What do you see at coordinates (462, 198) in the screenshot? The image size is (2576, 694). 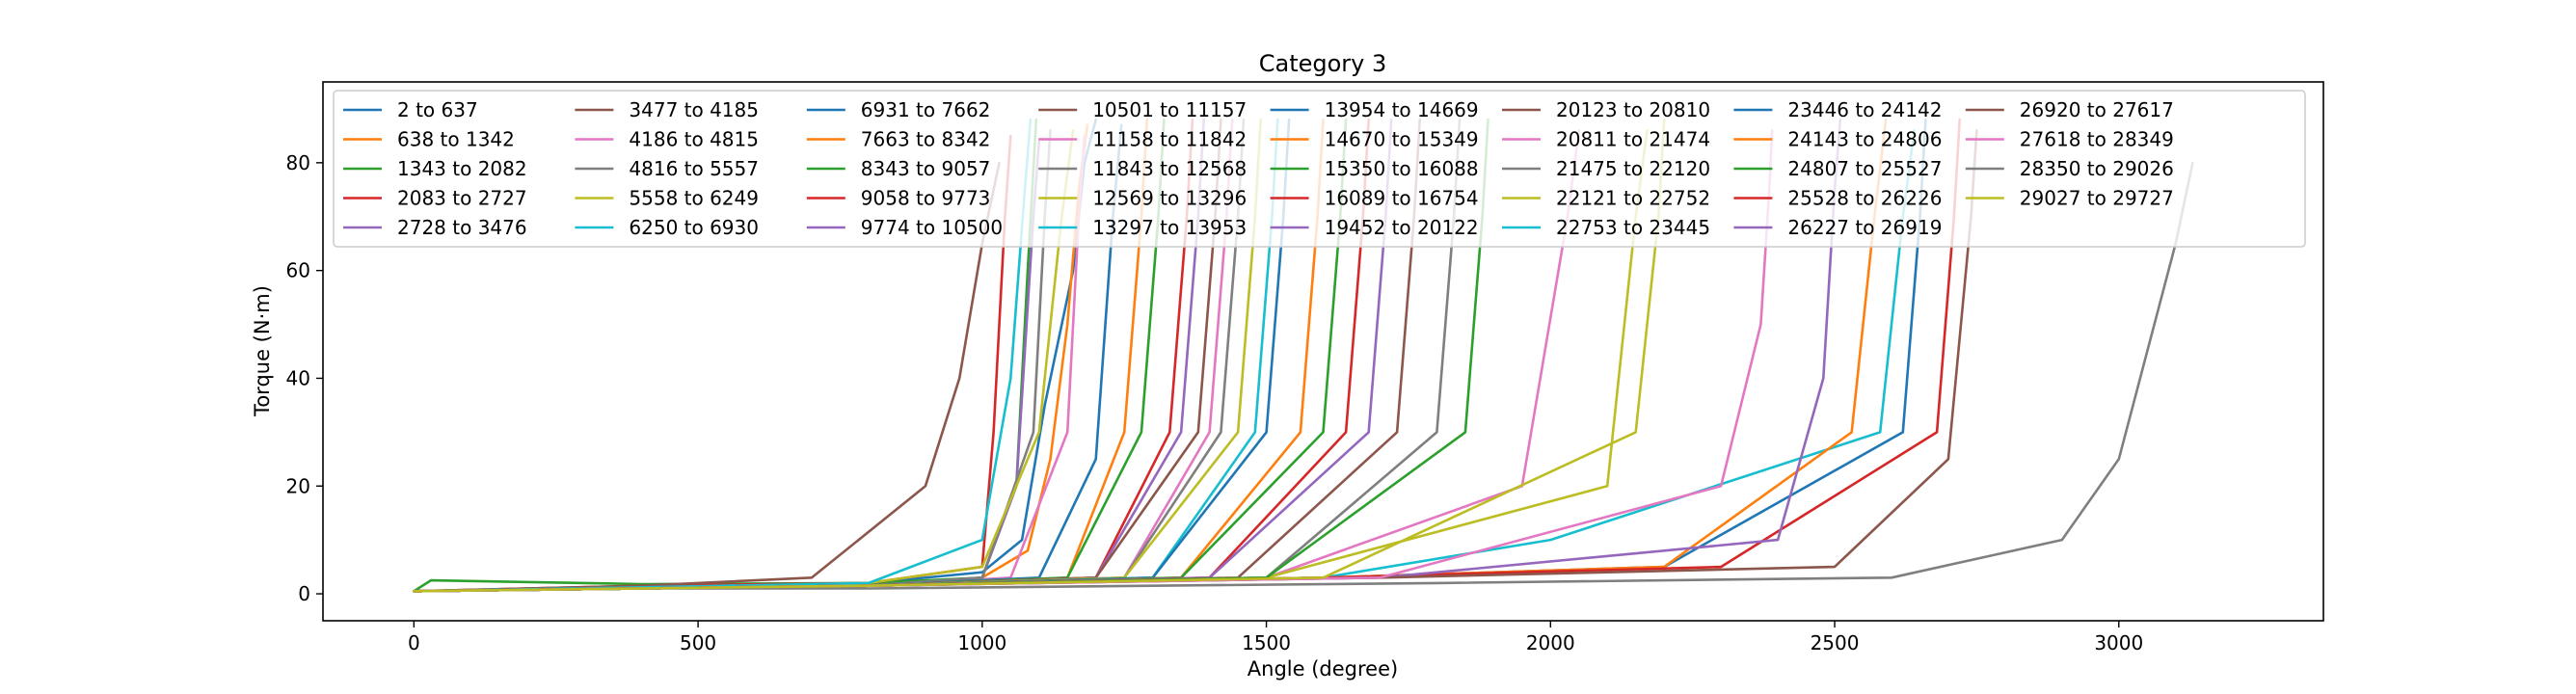 I see `legend-label: 2083 to 2727` at bounding box center [462, 198].